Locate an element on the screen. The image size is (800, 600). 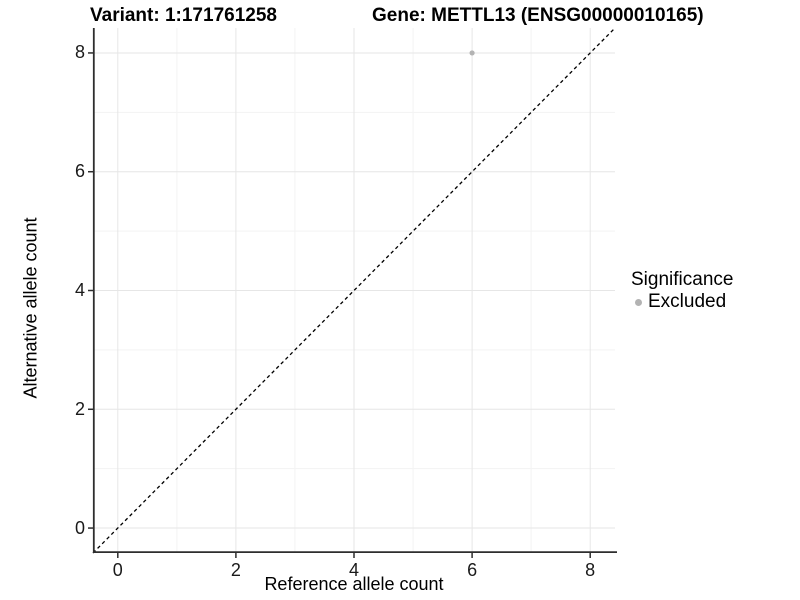
y-tick-label: 2 is located at coordinates (79, 408).